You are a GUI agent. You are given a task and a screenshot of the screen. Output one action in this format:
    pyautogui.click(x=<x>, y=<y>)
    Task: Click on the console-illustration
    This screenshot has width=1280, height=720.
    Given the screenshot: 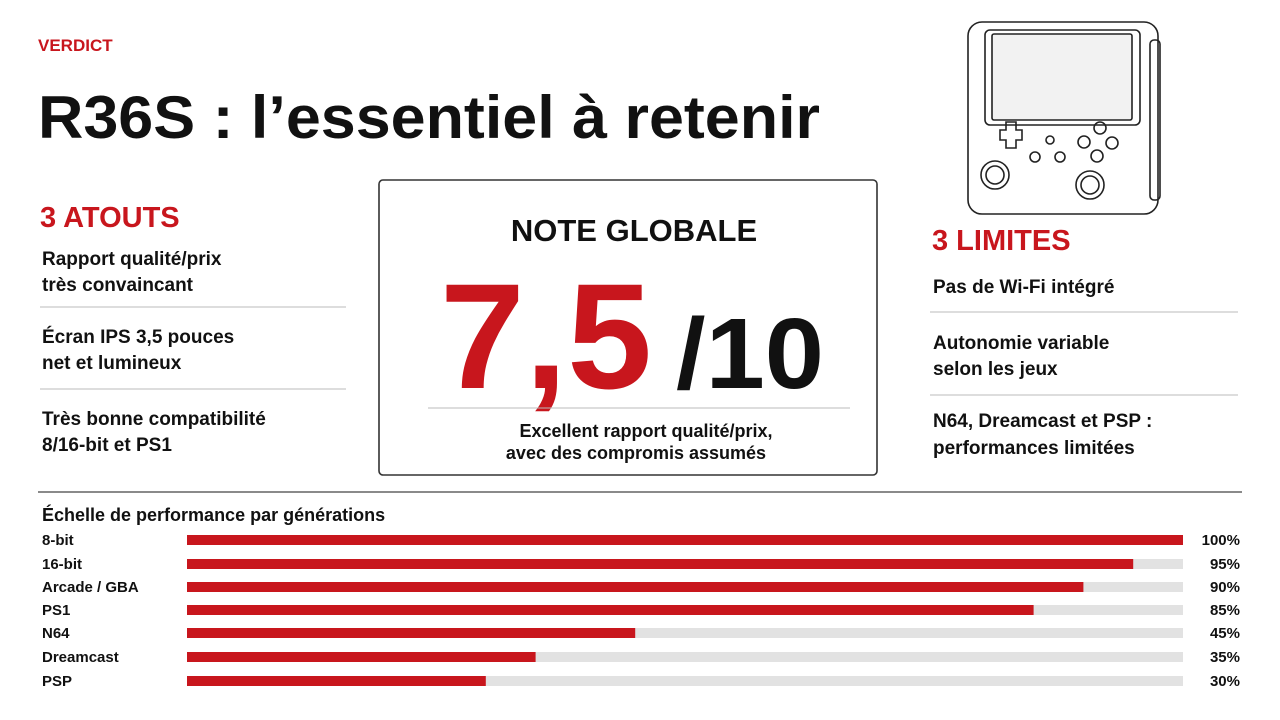 What is the action you would take?
    pyautogui.click(x=1064, y=118)
    